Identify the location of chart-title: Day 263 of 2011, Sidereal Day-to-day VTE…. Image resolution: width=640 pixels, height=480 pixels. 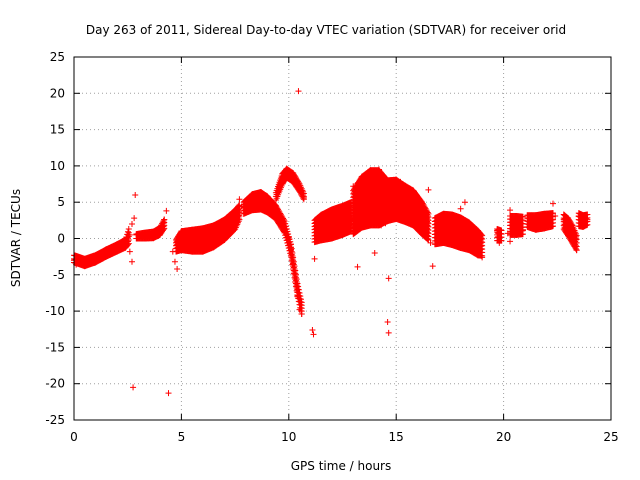
(326, 30).